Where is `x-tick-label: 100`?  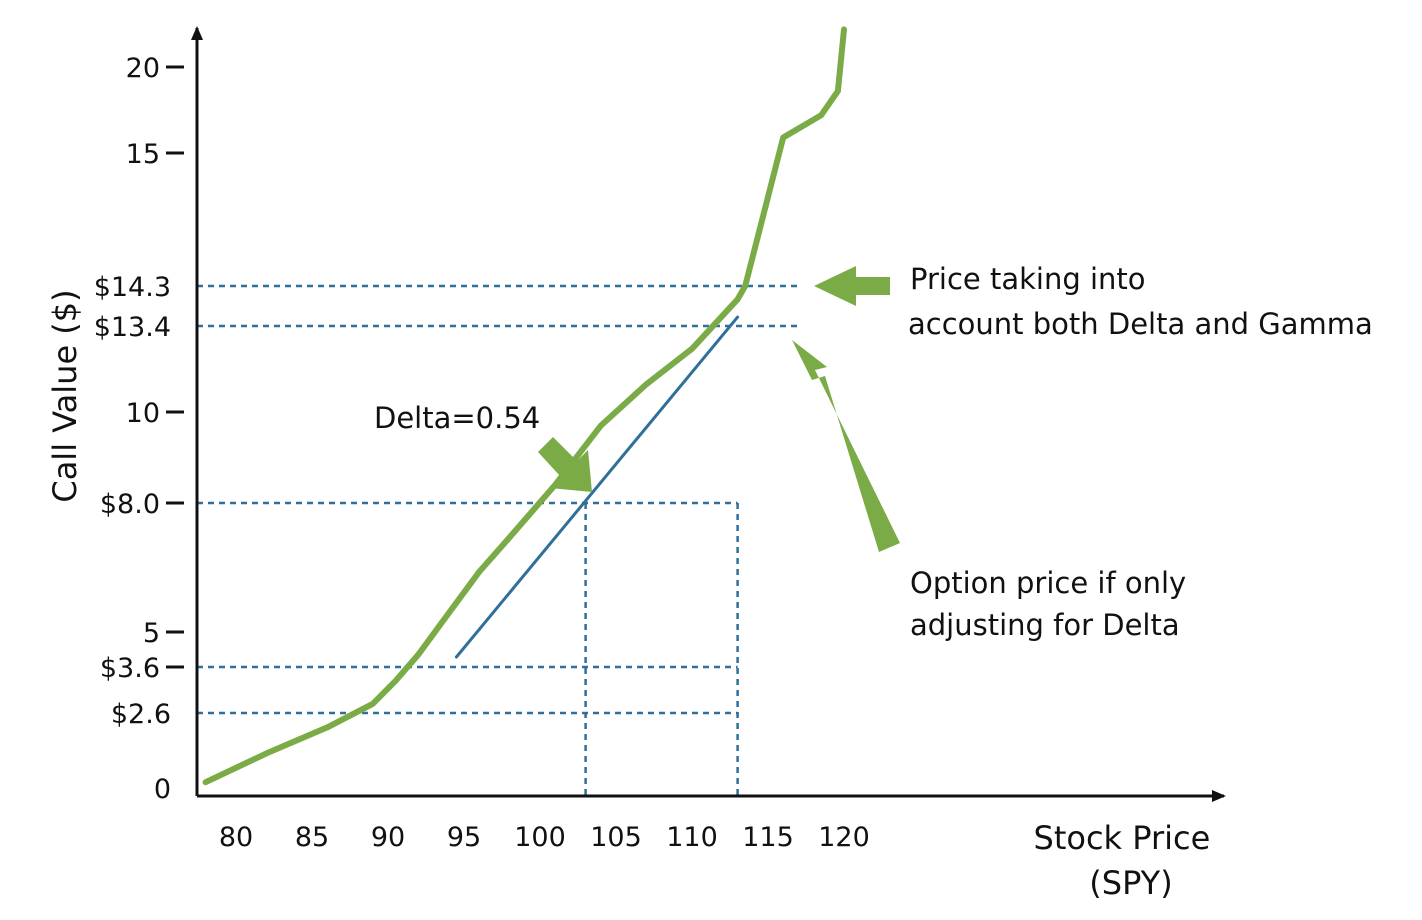 x-tick-label: 100 is located at coordinates (540, 837).